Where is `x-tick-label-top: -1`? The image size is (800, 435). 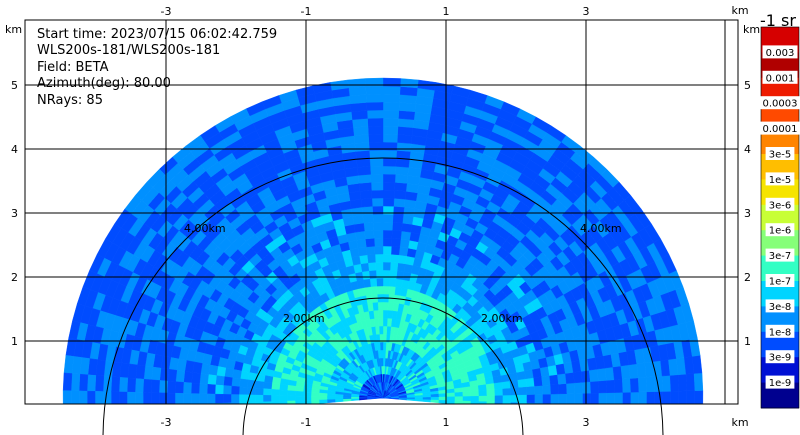 x-tick-label-top: -1 is located at coordinates (306, 11).